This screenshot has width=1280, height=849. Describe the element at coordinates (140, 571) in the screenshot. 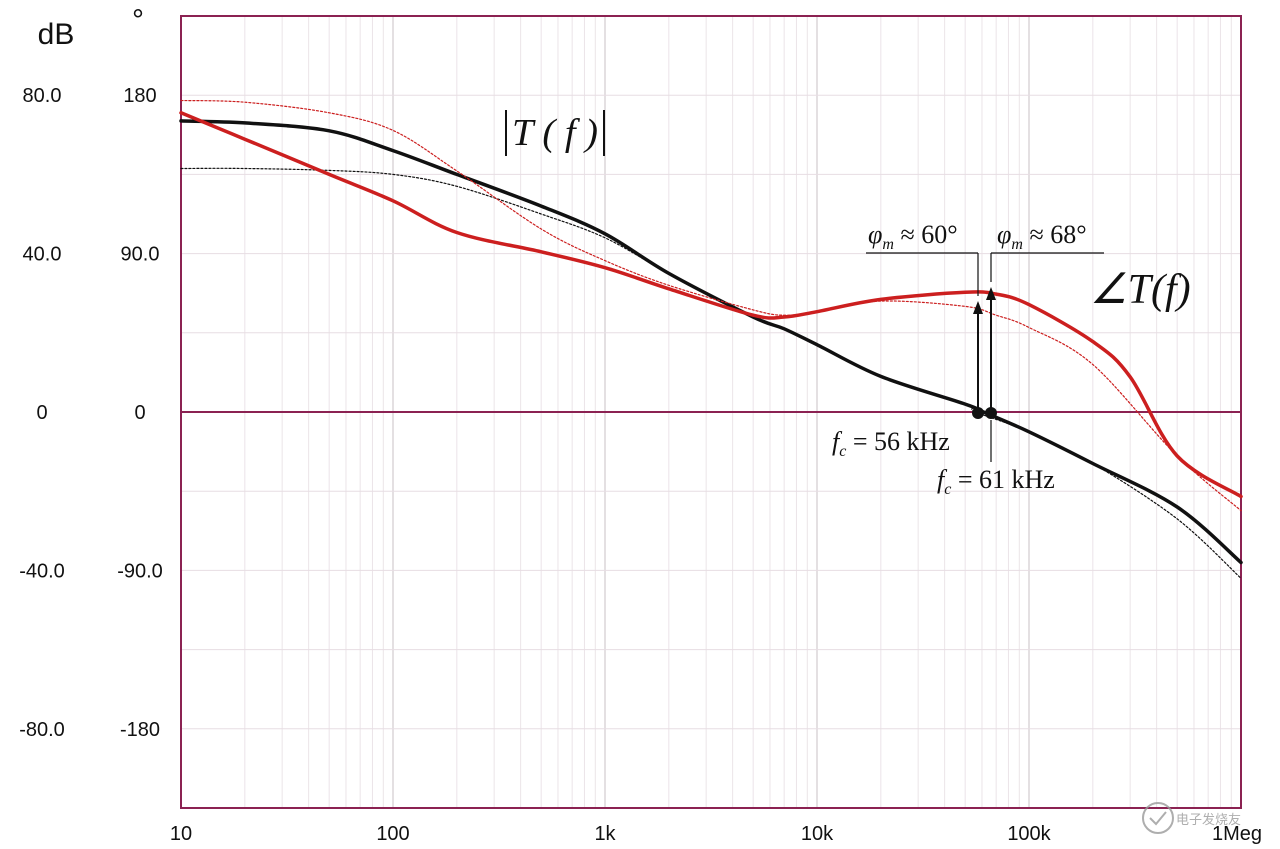

I see `y-right-tick-label: -90.0` at that location.